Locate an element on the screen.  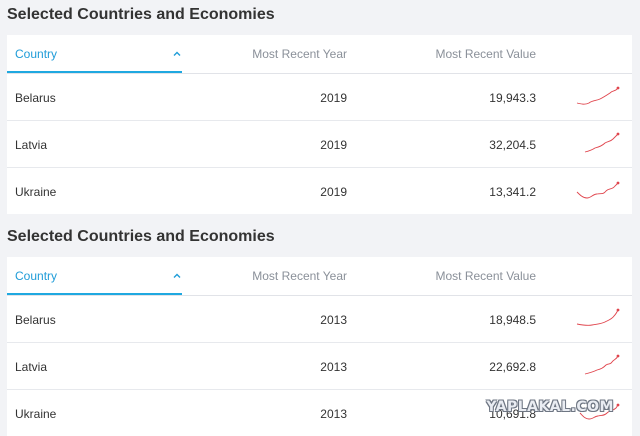
table-row: Latvia 2019 32,204.5 is located at coordinates (319, 144).